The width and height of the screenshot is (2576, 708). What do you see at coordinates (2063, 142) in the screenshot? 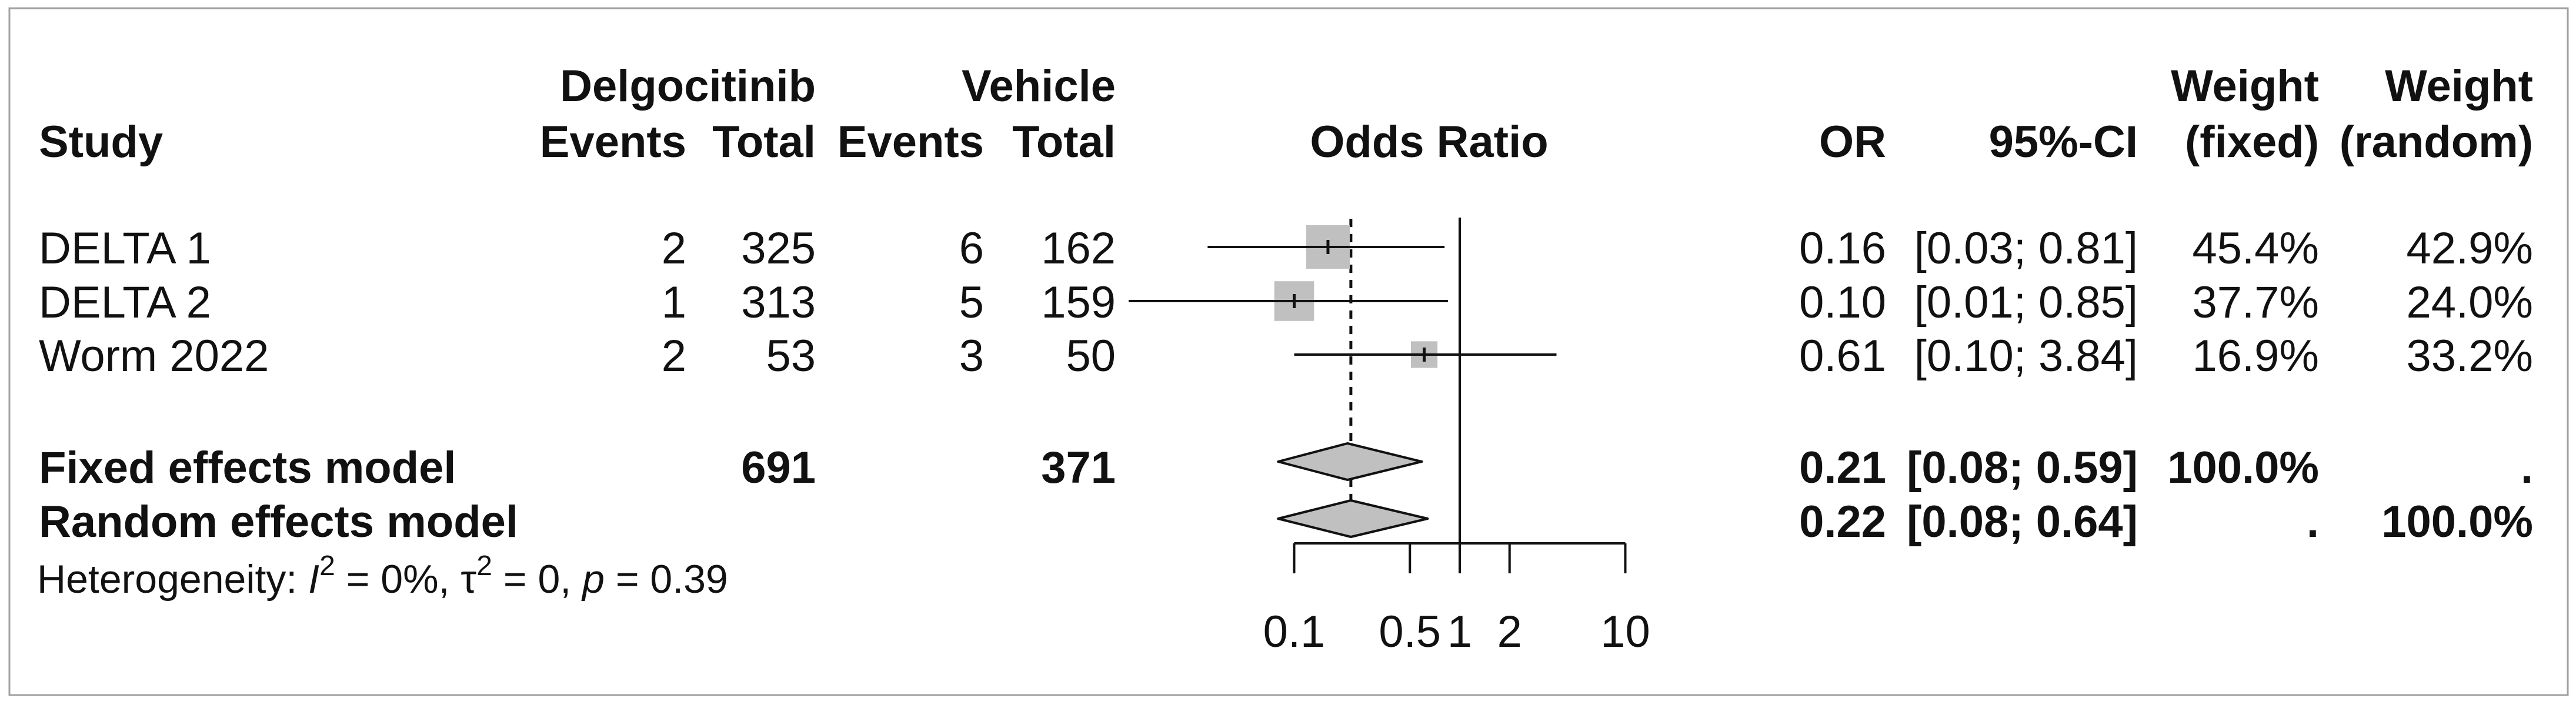
I see `header-ci: 95%-CI` at bounding box center [2063, 142].